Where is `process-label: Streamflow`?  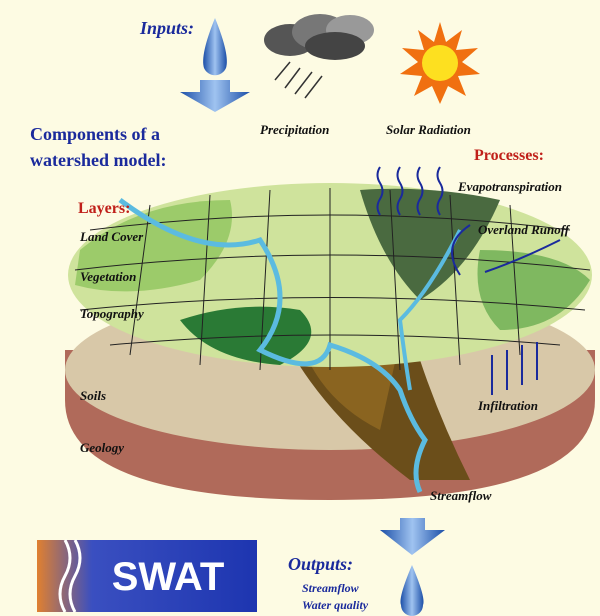
process-label: Streamflow is located at coordinates (461, 495).